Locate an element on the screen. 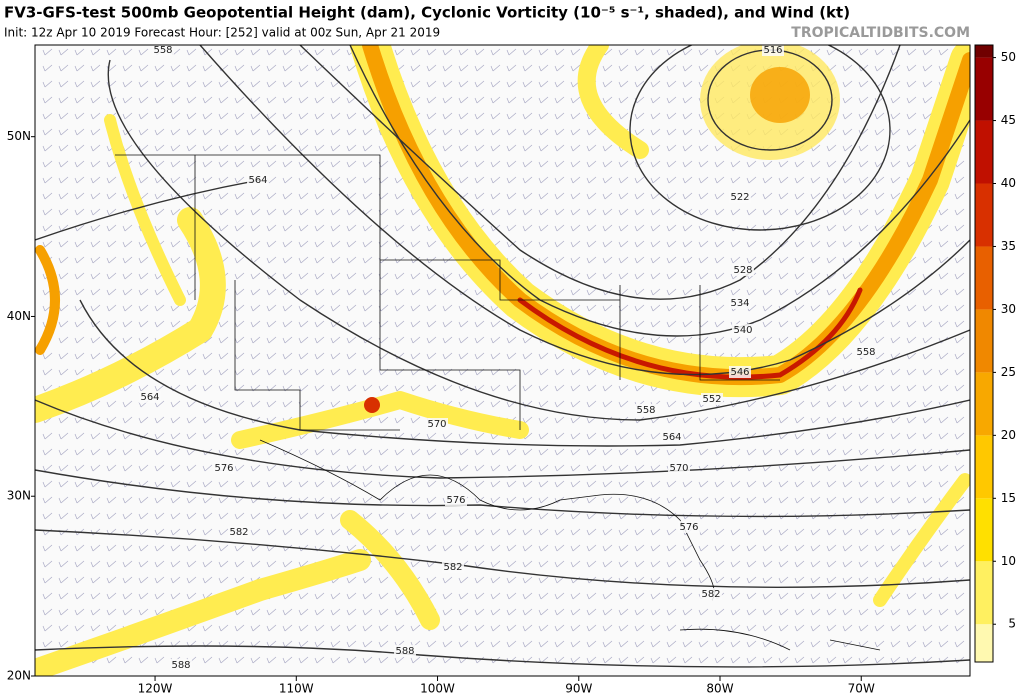  contour-label: 570 is located at coordinates (436, 424).